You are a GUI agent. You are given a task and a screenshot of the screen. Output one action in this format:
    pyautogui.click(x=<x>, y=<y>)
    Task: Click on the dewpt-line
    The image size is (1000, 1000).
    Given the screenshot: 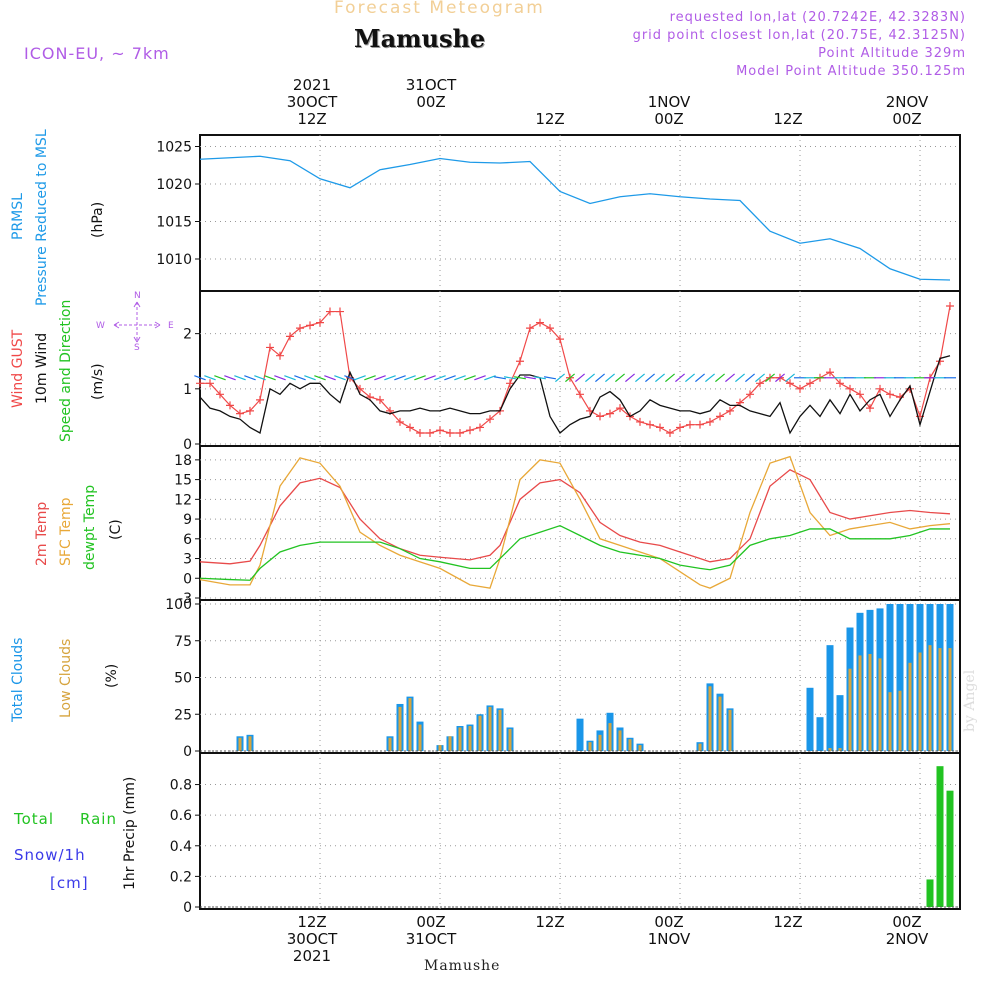 What is the action you would take?
    pyautogui.click(x=574, y=552)
    